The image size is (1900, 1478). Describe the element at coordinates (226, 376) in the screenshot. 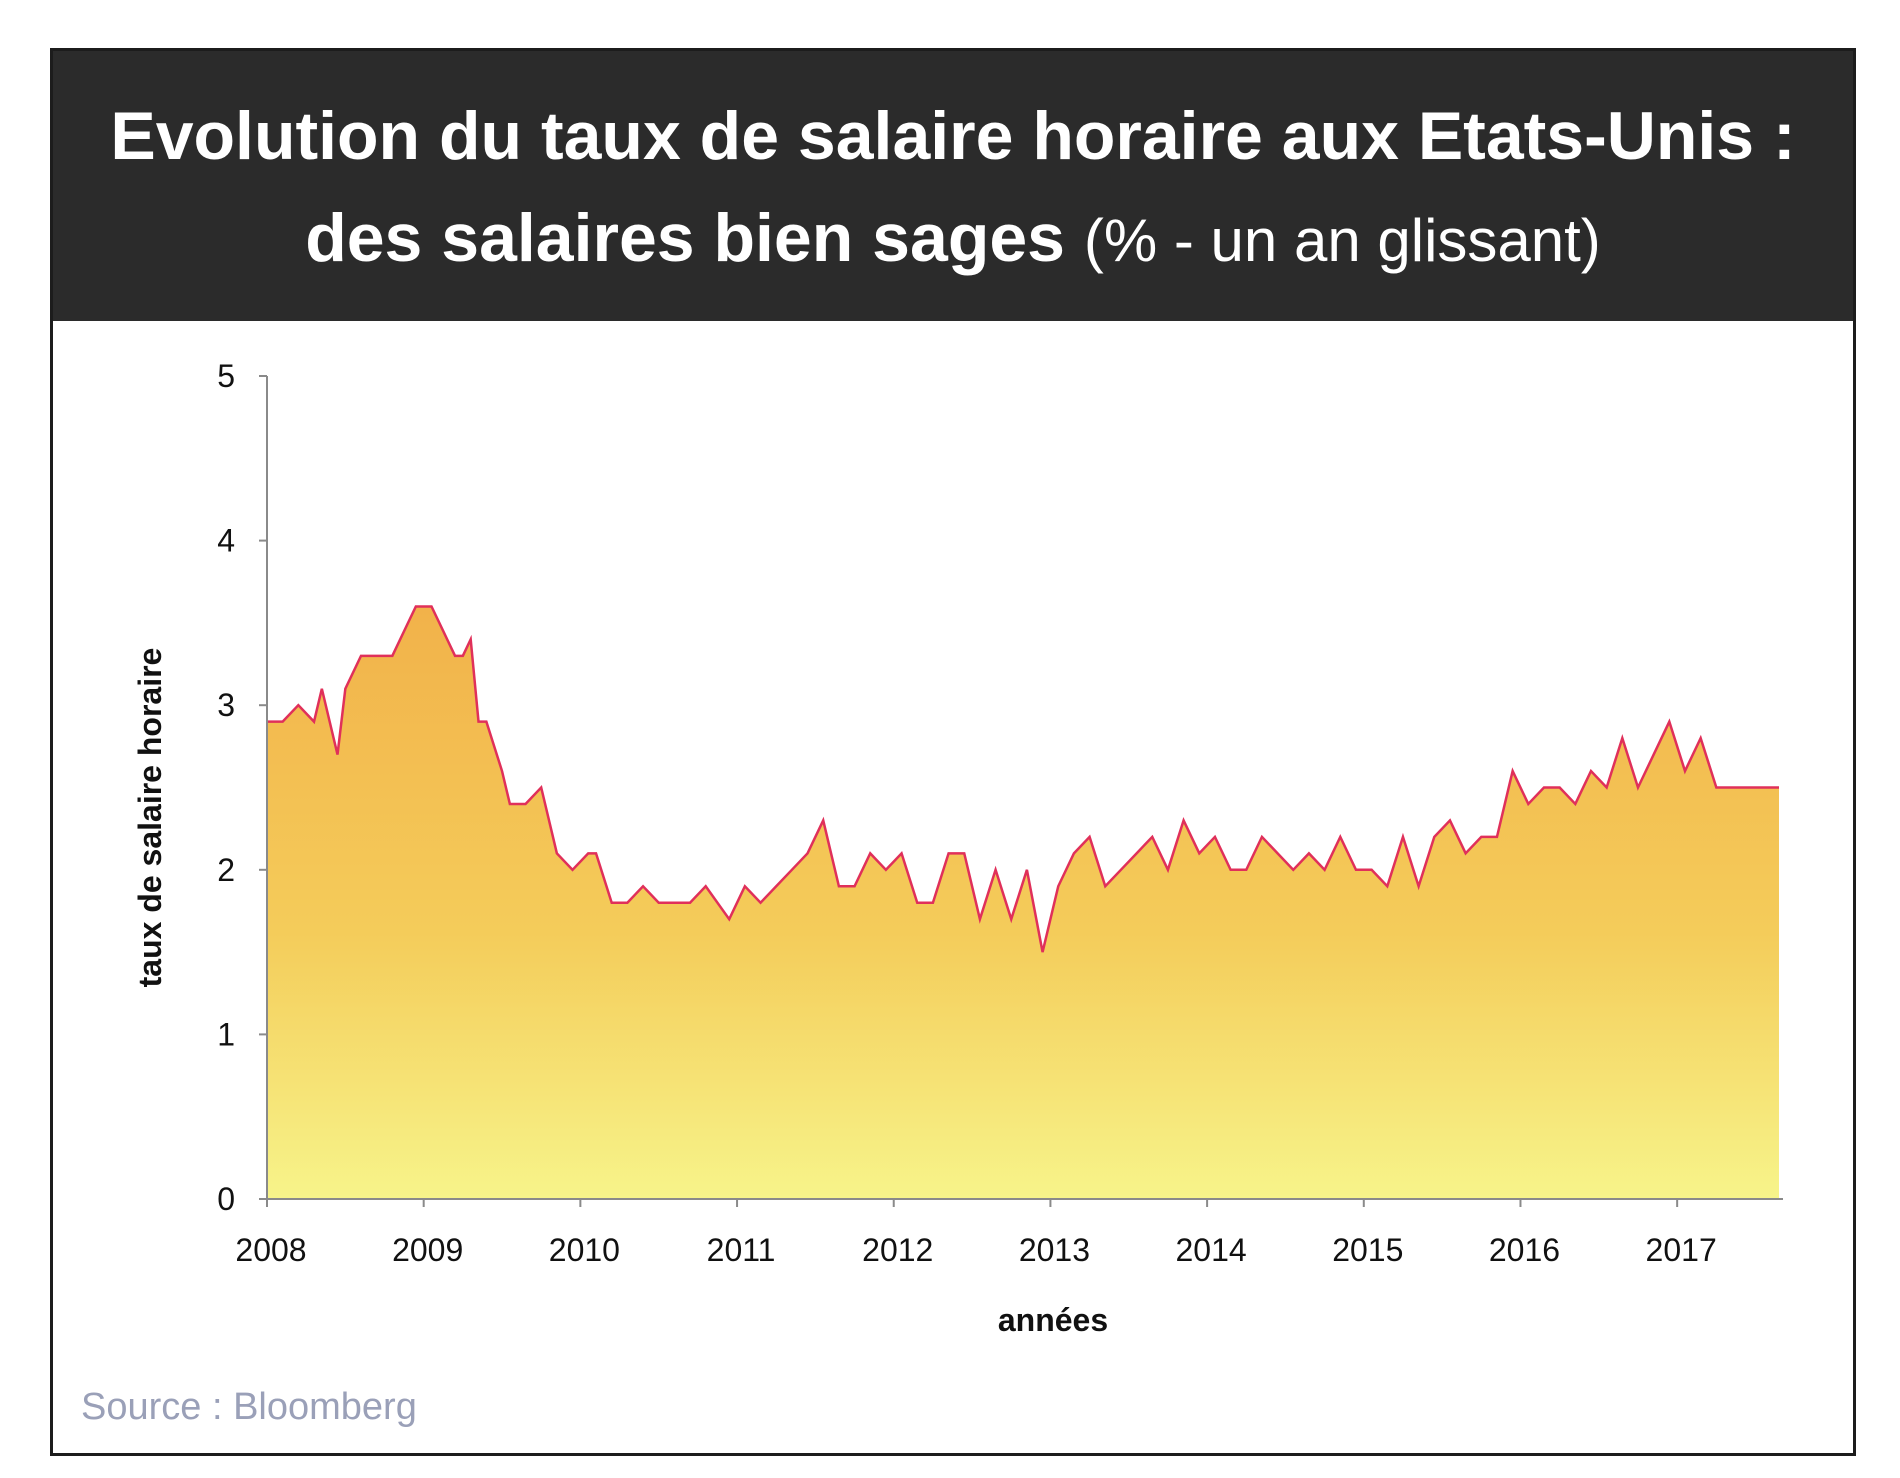

I see `y-tick-label: 5` at that location.